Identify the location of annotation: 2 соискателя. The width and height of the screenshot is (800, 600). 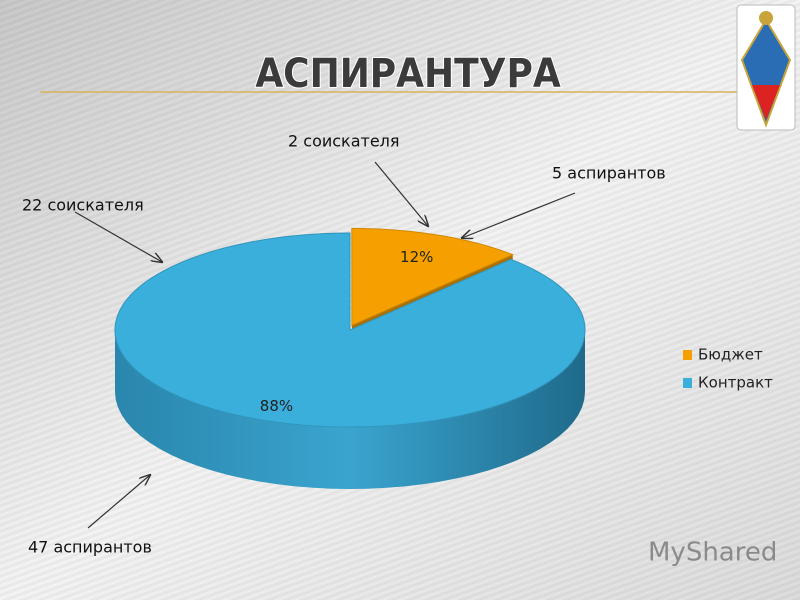
(344, 141).